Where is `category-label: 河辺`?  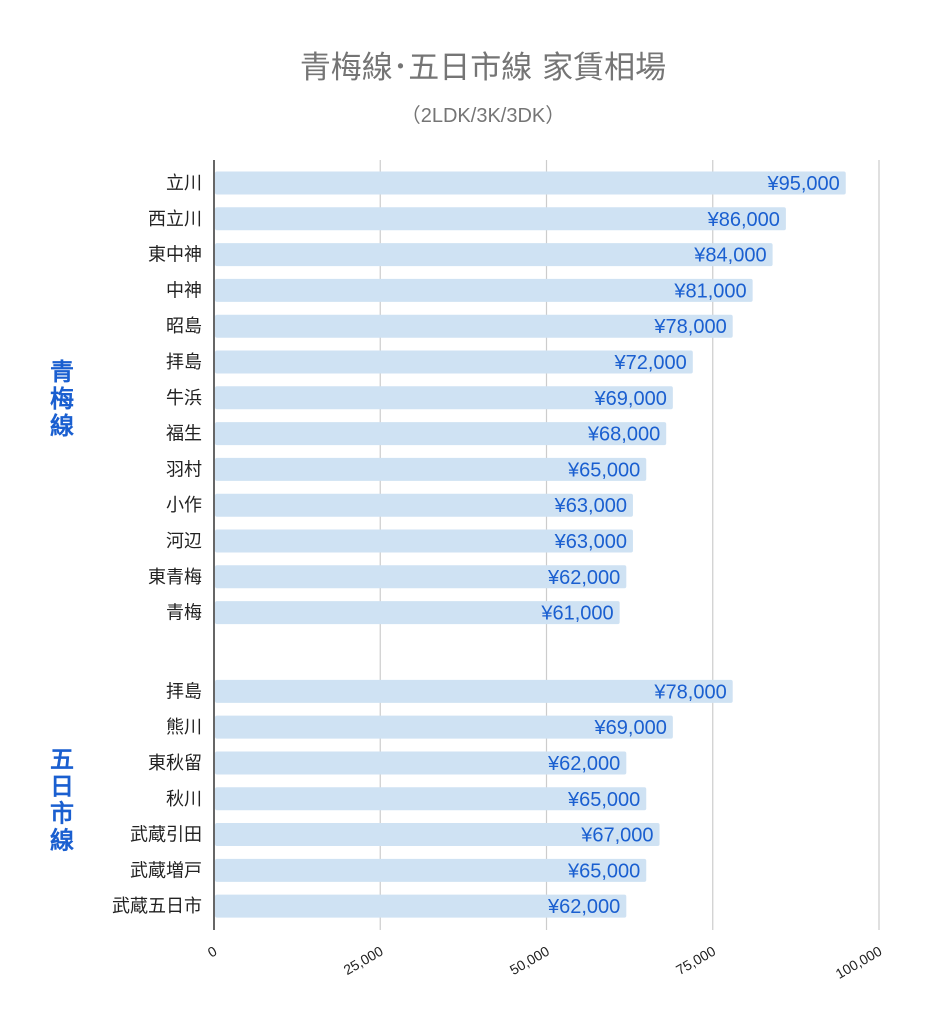
category-label: 河辺 is located at coordinates (184, 541).